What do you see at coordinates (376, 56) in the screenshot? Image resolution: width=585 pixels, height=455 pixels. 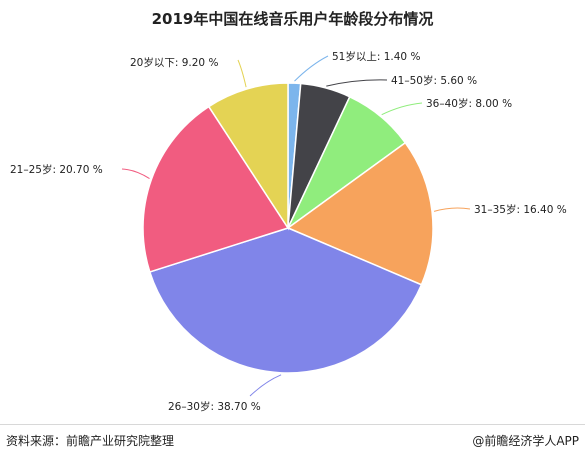 I see `slice-label: 51岁以上: 1.40 %` at bounding box center [376, 56].